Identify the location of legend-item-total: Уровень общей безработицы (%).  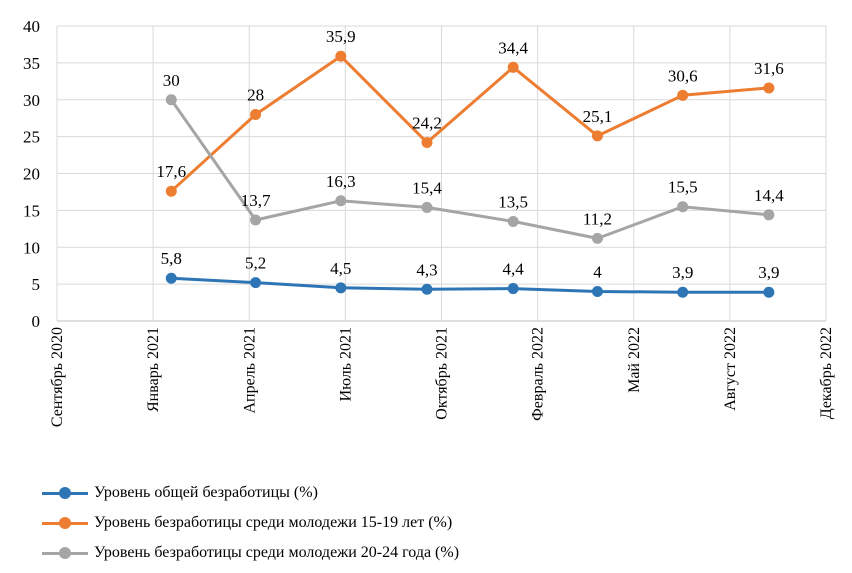
(250, 493).